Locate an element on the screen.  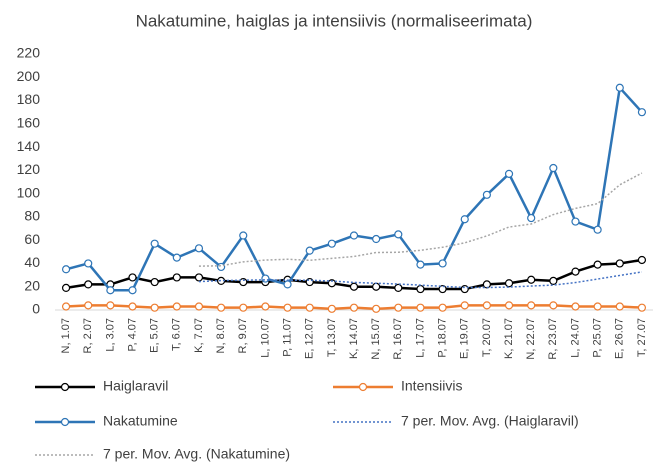
x-tick-label: N, 22.07 is located at coordinates (531, 339).